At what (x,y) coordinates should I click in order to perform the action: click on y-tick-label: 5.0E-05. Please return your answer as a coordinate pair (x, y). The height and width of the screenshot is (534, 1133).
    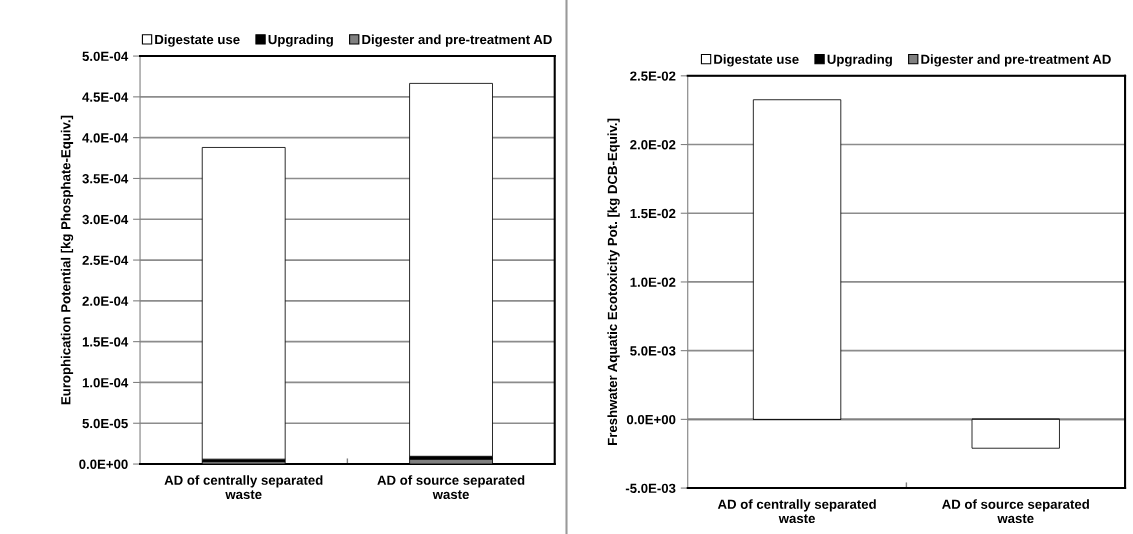
    Looking at the image, I should click on (105, 423).